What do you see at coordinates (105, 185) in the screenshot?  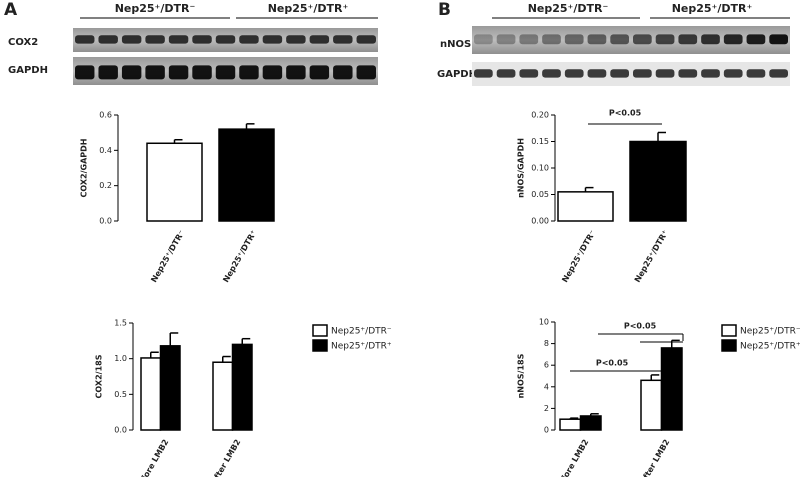 I see `y-tick-label: 0.2` at bounding box center [105, 185].